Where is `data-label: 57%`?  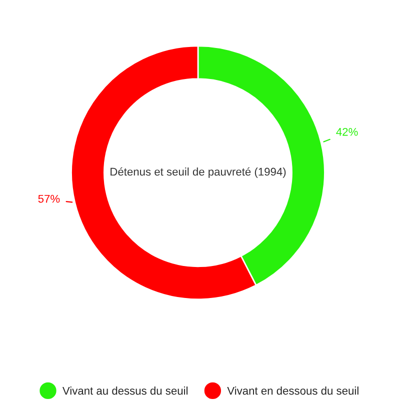 data-label: 57% is located at coordinates (49, 198).